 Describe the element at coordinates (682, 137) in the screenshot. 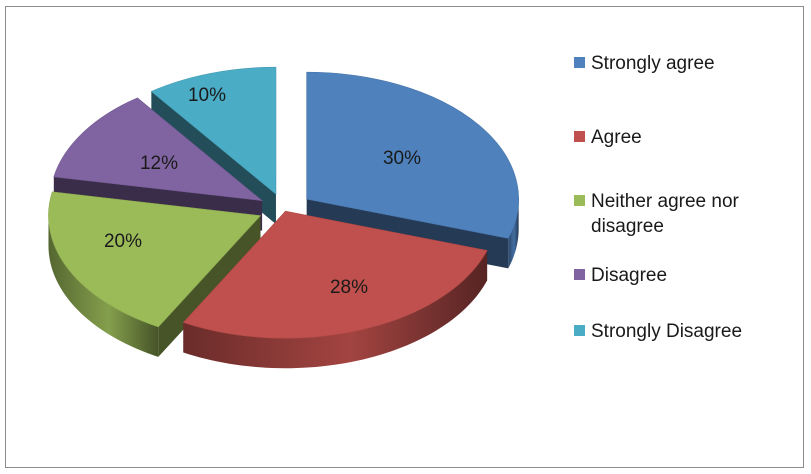

I see `legend-item-agree: Agree` at that location.